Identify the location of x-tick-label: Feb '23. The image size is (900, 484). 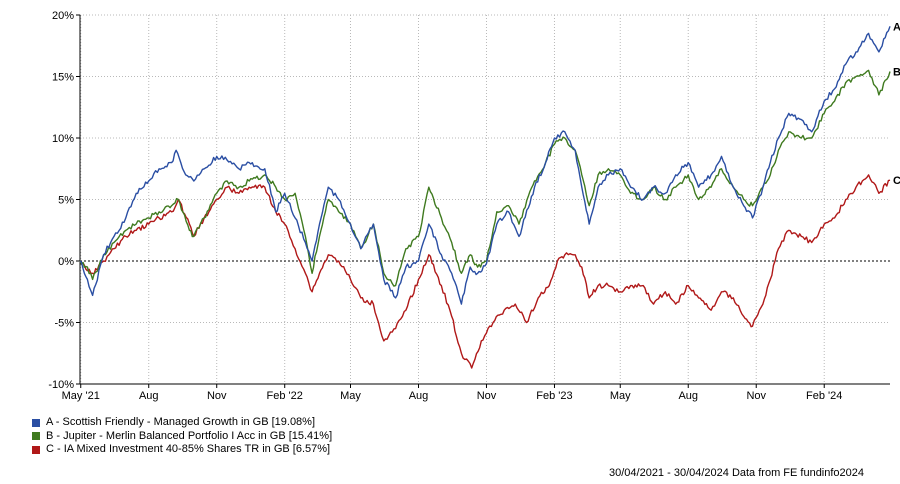
(554, 396).